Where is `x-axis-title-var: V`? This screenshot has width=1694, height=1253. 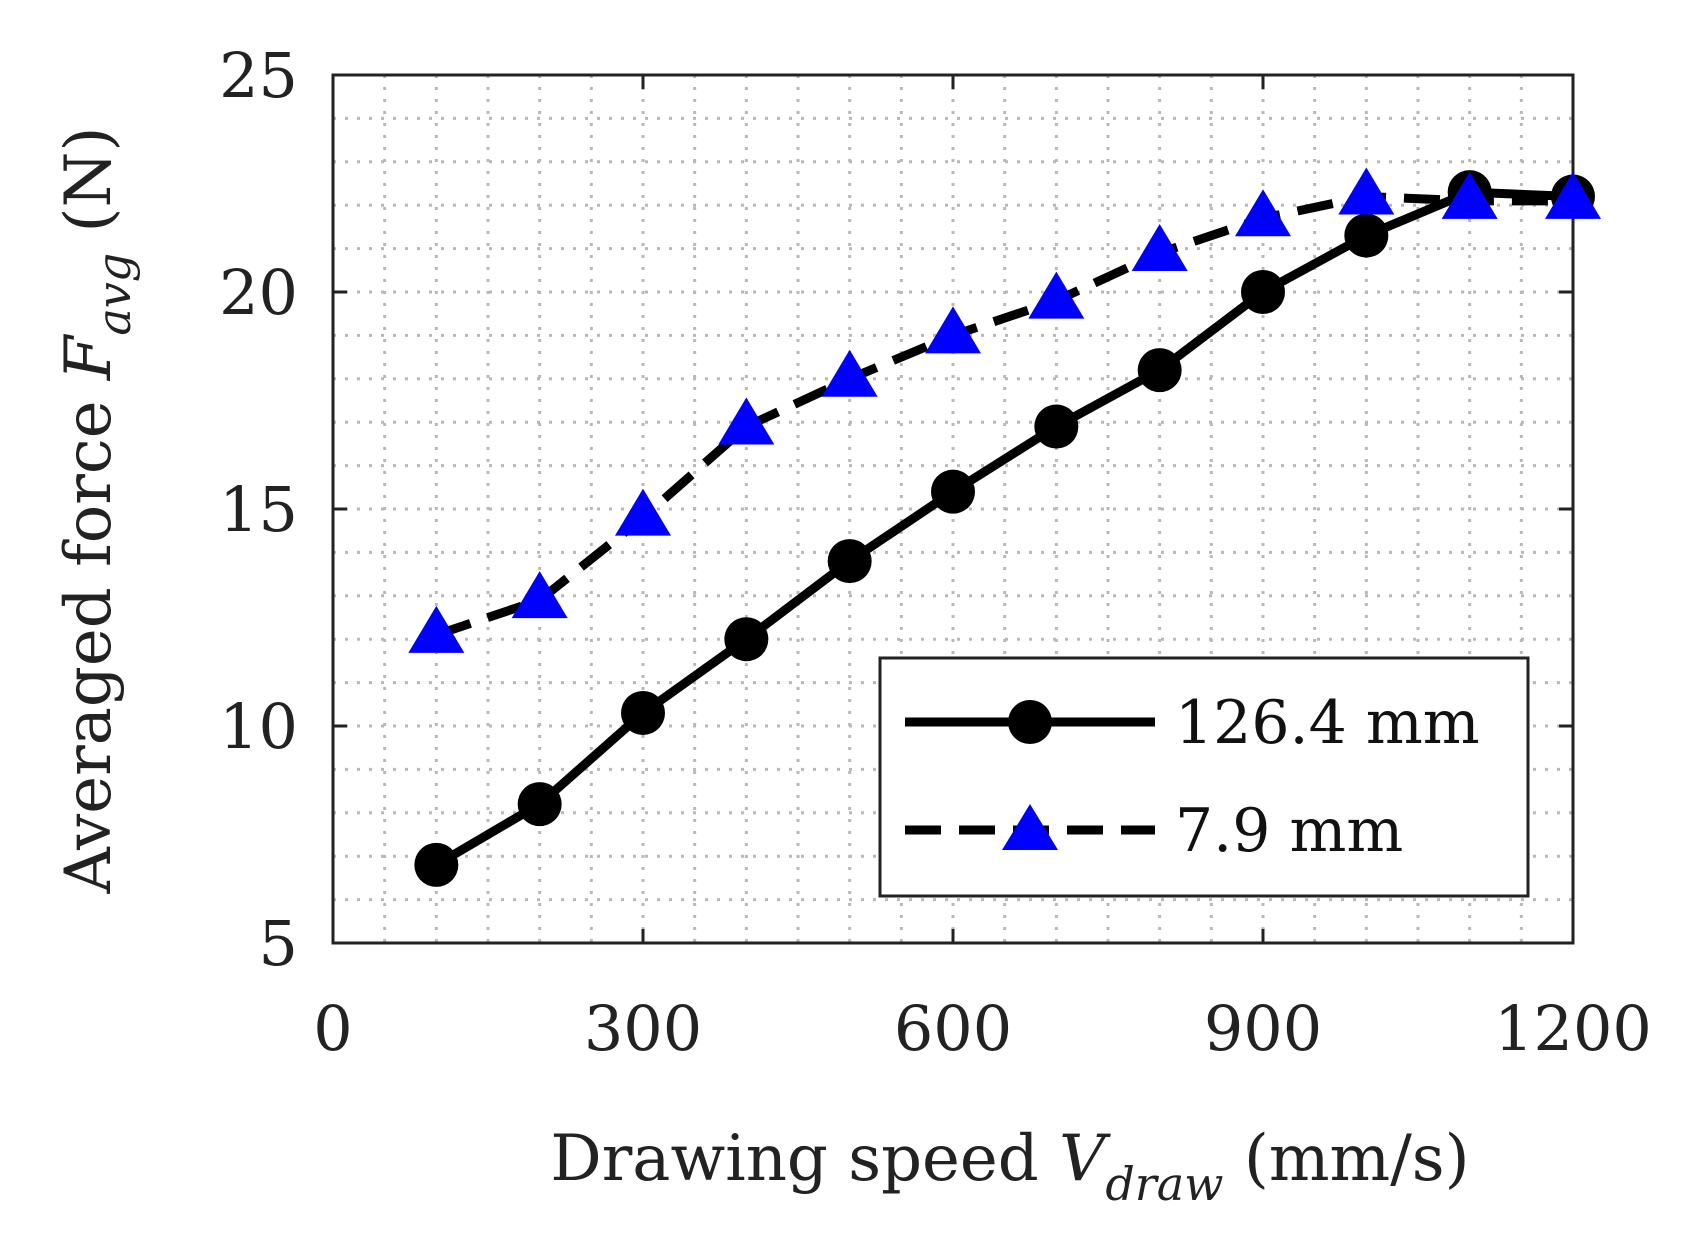 x-axis-title-var: V is located at coordinates (1085, 1159).